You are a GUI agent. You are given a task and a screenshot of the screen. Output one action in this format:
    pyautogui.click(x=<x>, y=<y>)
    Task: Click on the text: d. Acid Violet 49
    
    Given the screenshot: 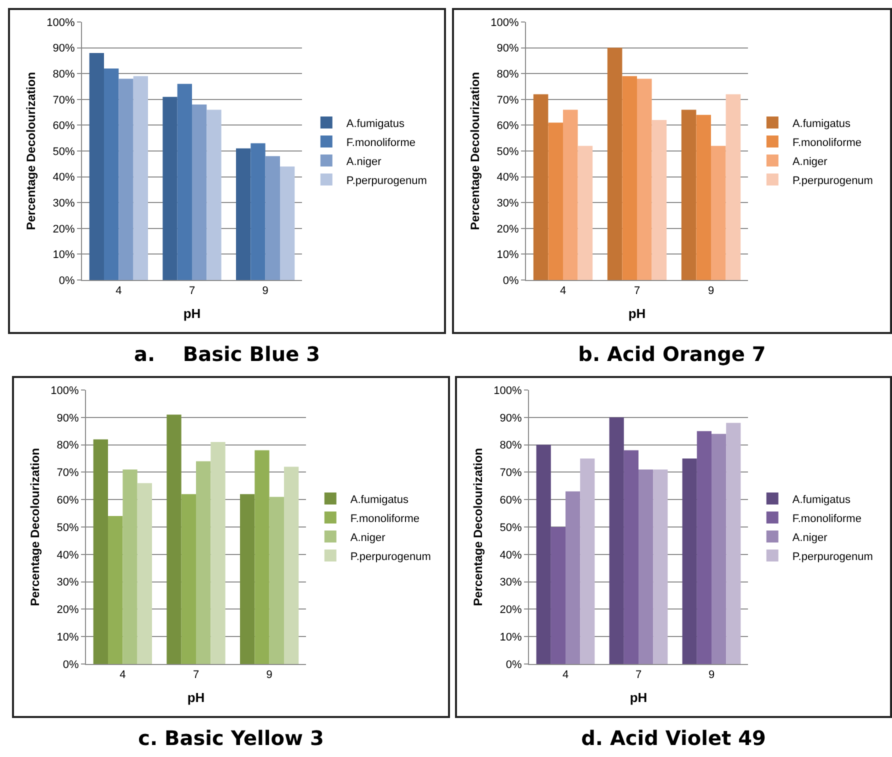 What is the action you would take?
    pyautogui.click(x=673, y=738)
    